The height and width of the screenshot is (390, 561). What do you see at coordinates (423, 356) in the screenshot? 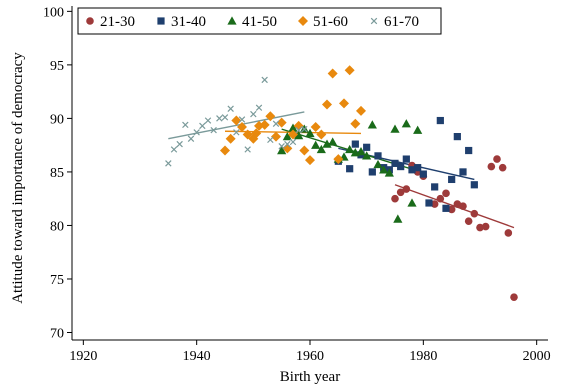
I see `x-tick-label: 1980` at bounding box center [423, 356].